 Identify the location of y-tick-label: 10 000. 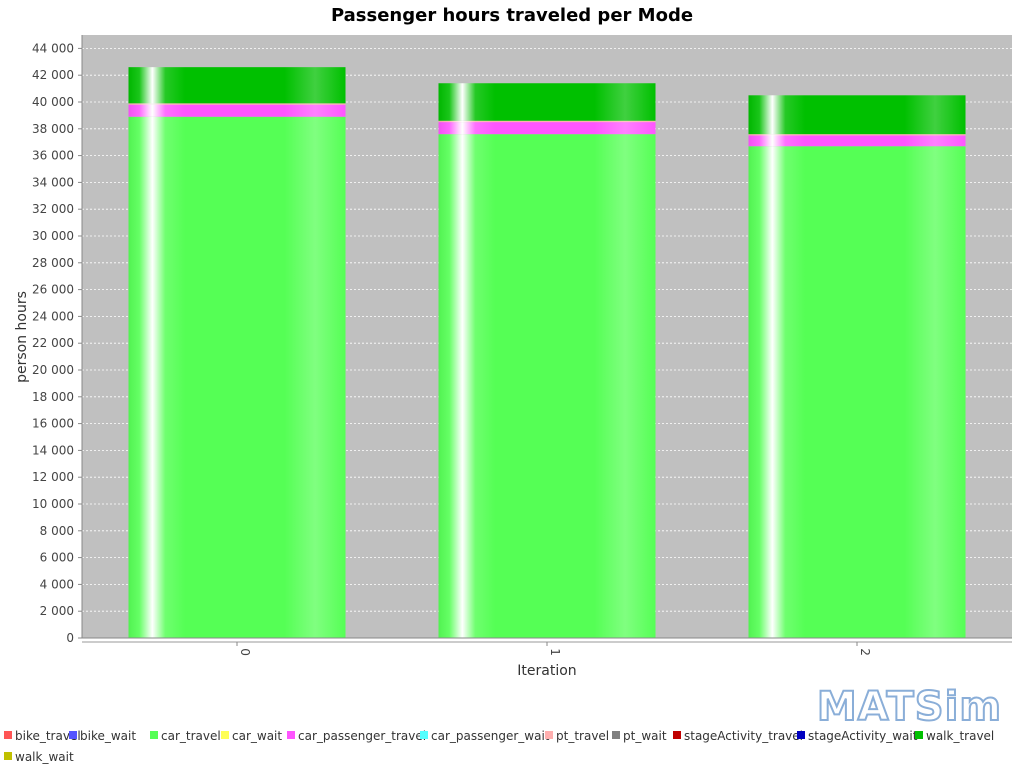
(53, 504).